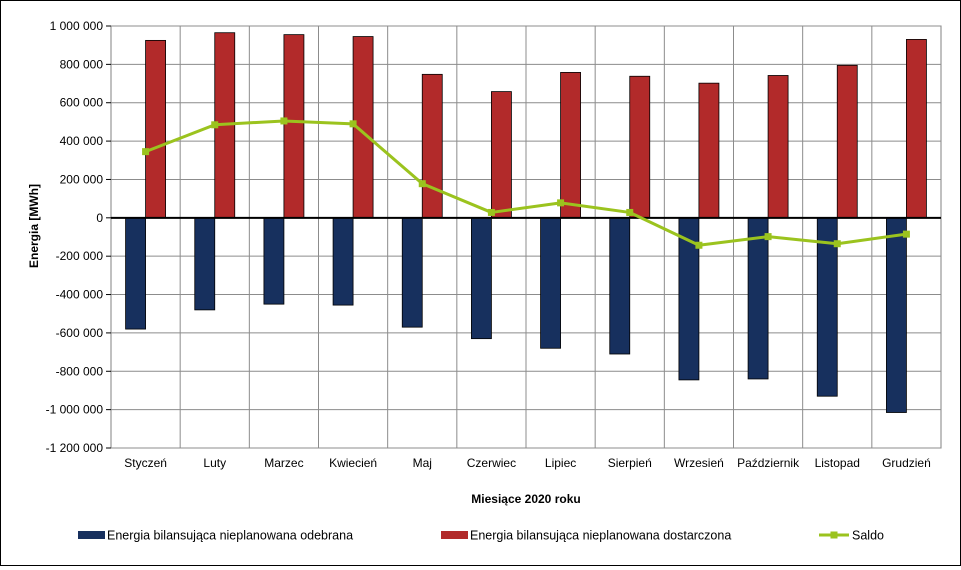 Image resolution: width=961 pixels, height=570 pixels. What do you see at coordinates (91, 535) in the screenshot?
I see `legend-swatch-odebrana` at bounding box center [91, 535].